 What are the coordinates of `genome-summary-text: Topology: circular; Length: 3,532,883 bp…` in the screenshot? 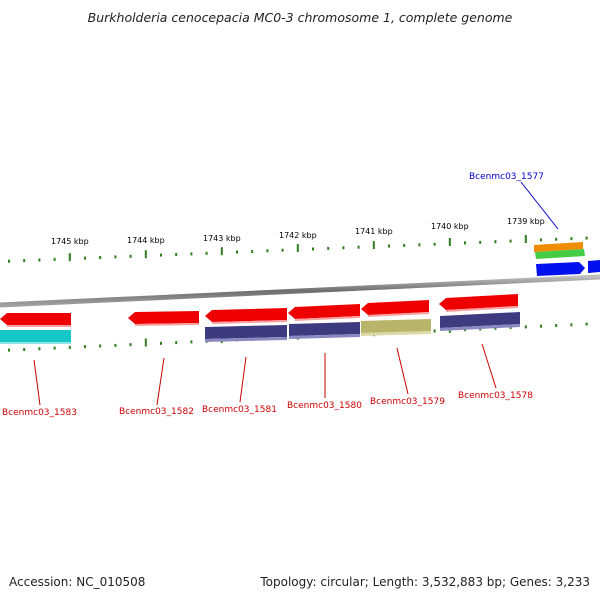 It's located at (425, 582).